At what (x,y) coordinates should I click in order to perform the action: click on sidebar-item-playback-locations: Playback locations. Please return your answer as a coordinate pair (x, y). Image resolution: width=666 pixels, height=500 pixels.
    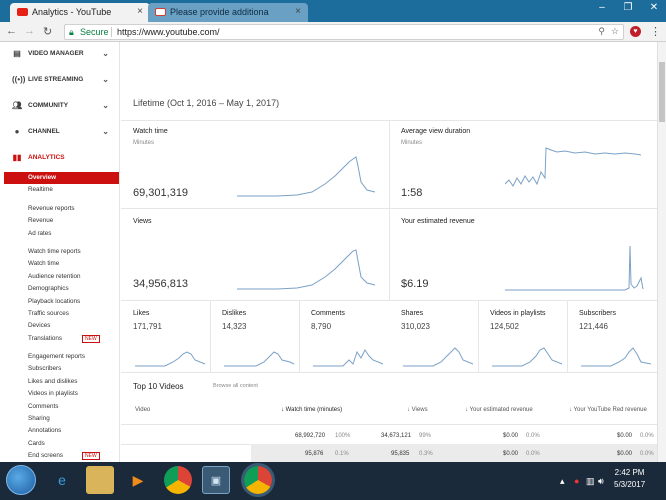
    Looking at the image, I should click on (54, 301).